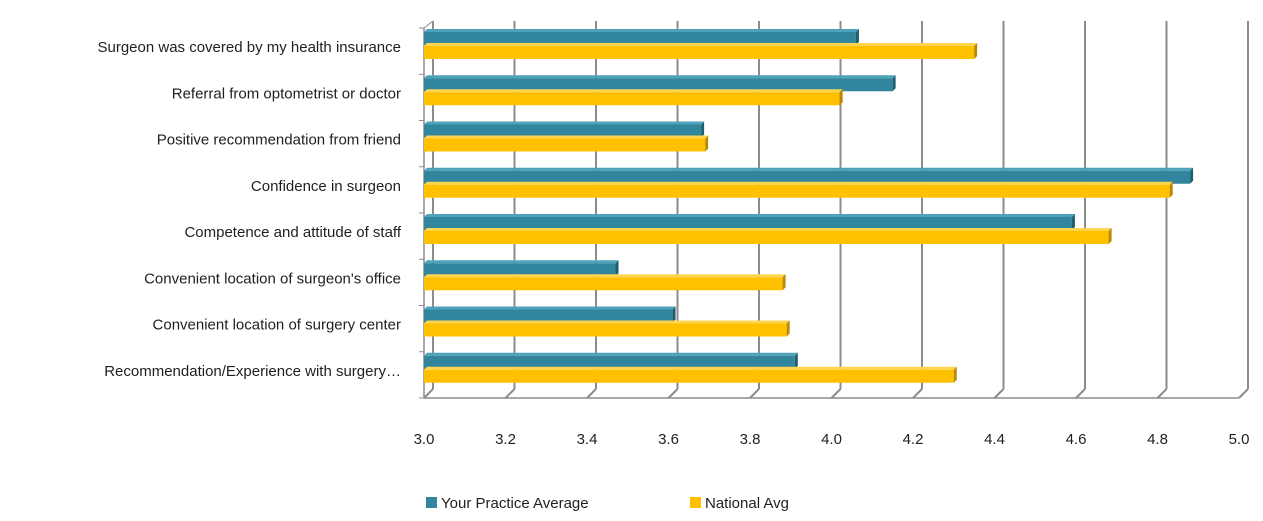 The image size is (1263, 521). I want to click on category-label: Convenient location of surgery center, so click(277, 325).